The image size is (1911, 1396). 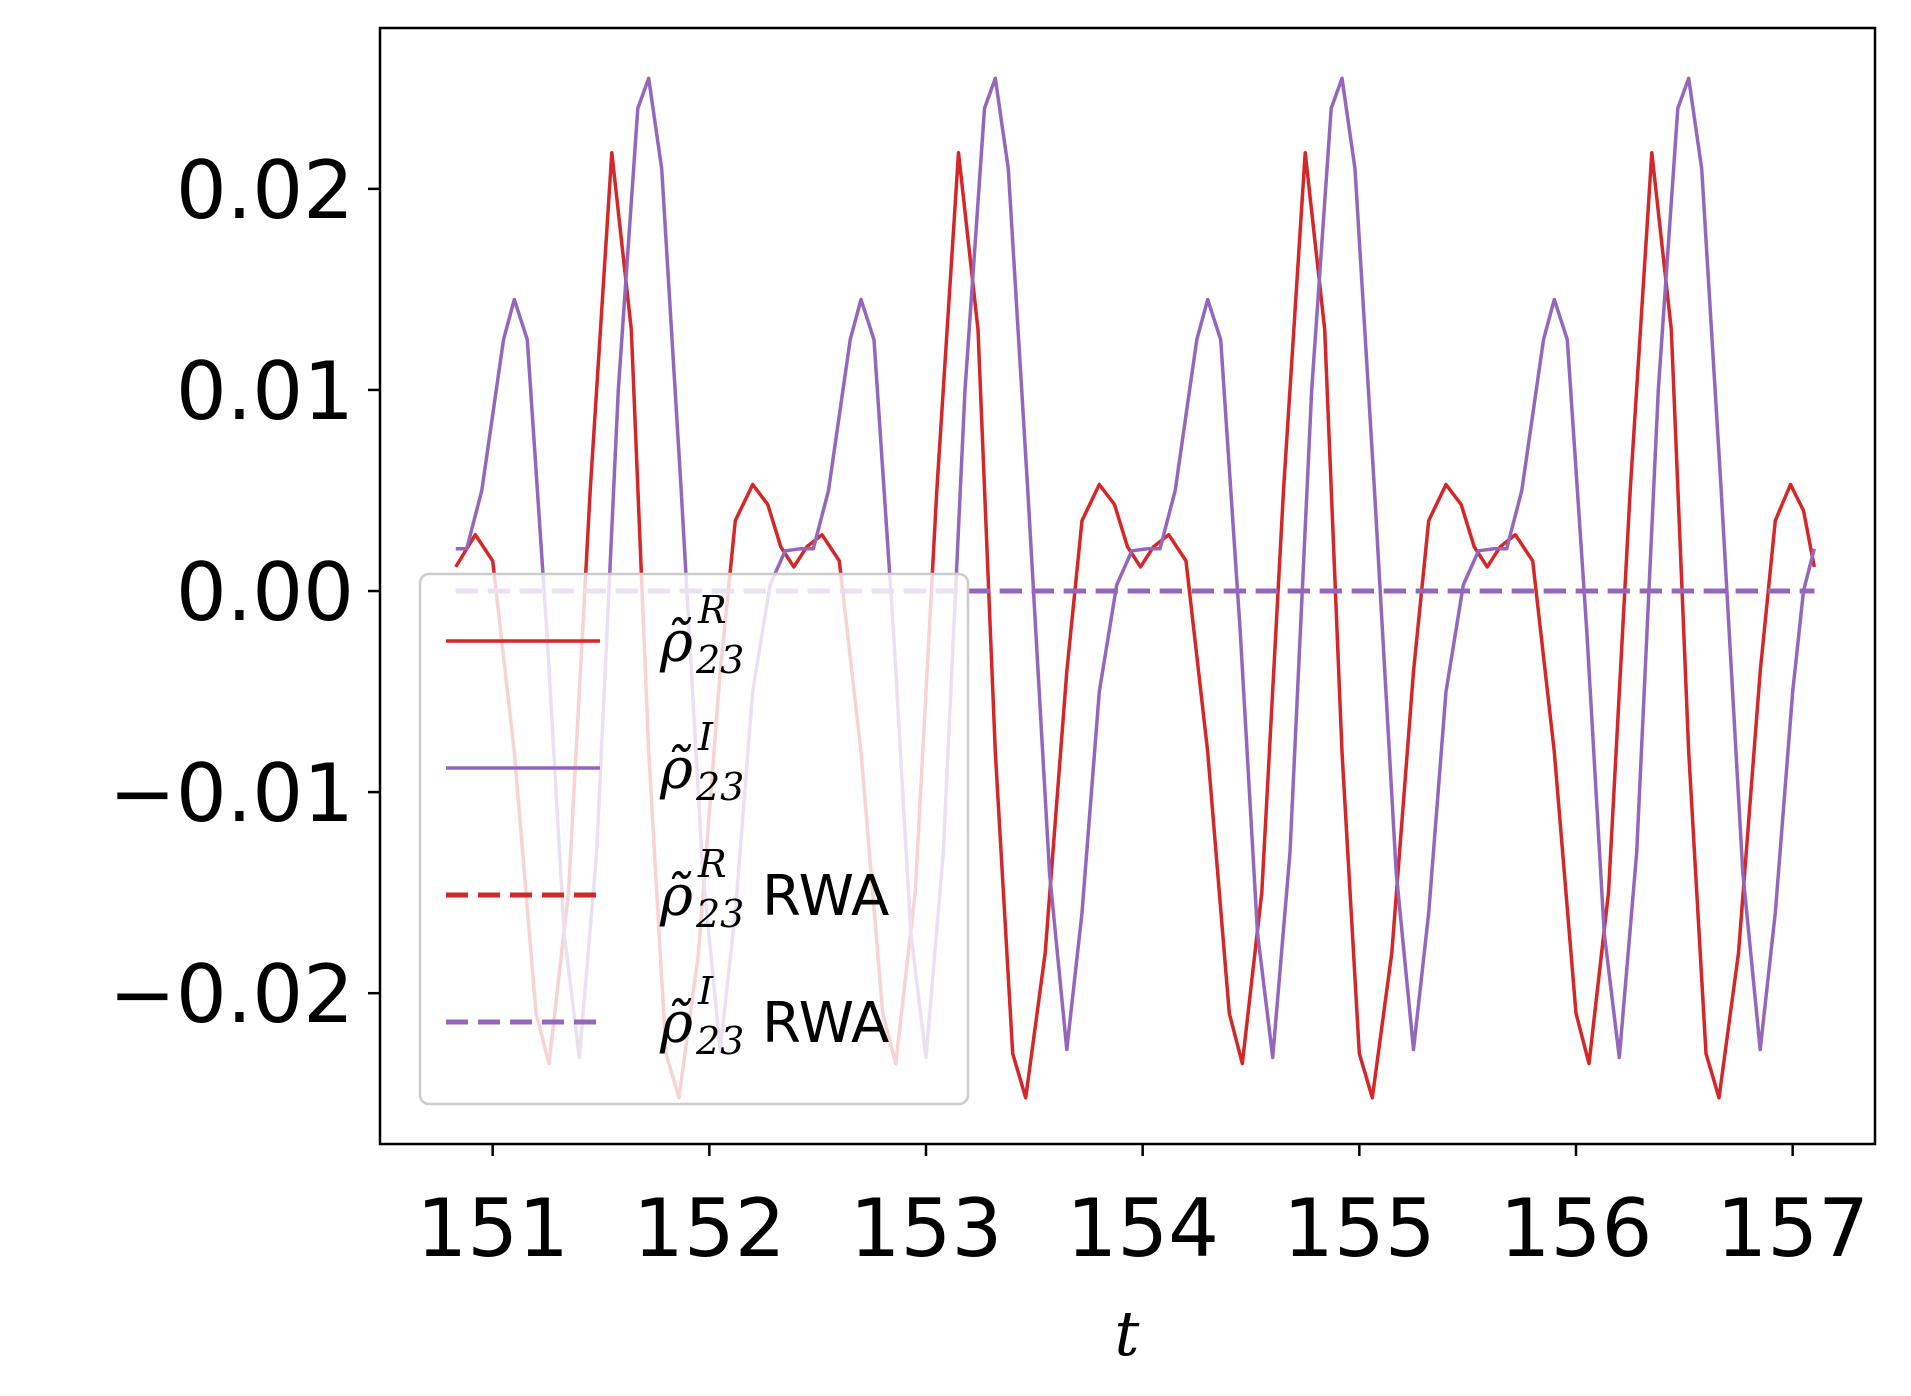 What do you see at coordinates (595, 635) in the screenshot?
I see `legend-entry: ρ̃ R 23` at bounding box center [595, 635].